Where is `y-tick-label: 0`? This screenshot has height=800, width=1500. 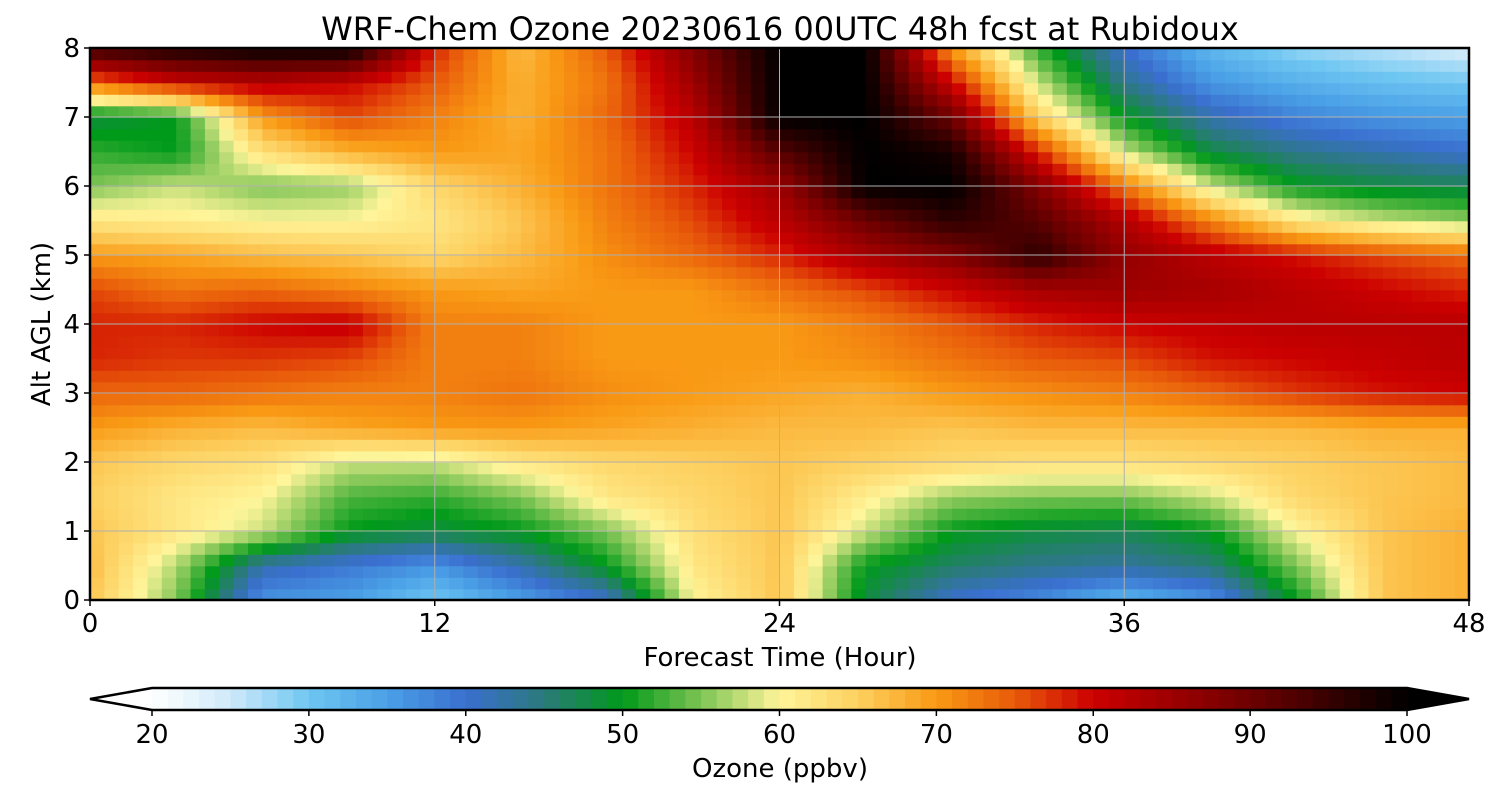
y-tick-label: 0 is located at coordinates (71, 601).